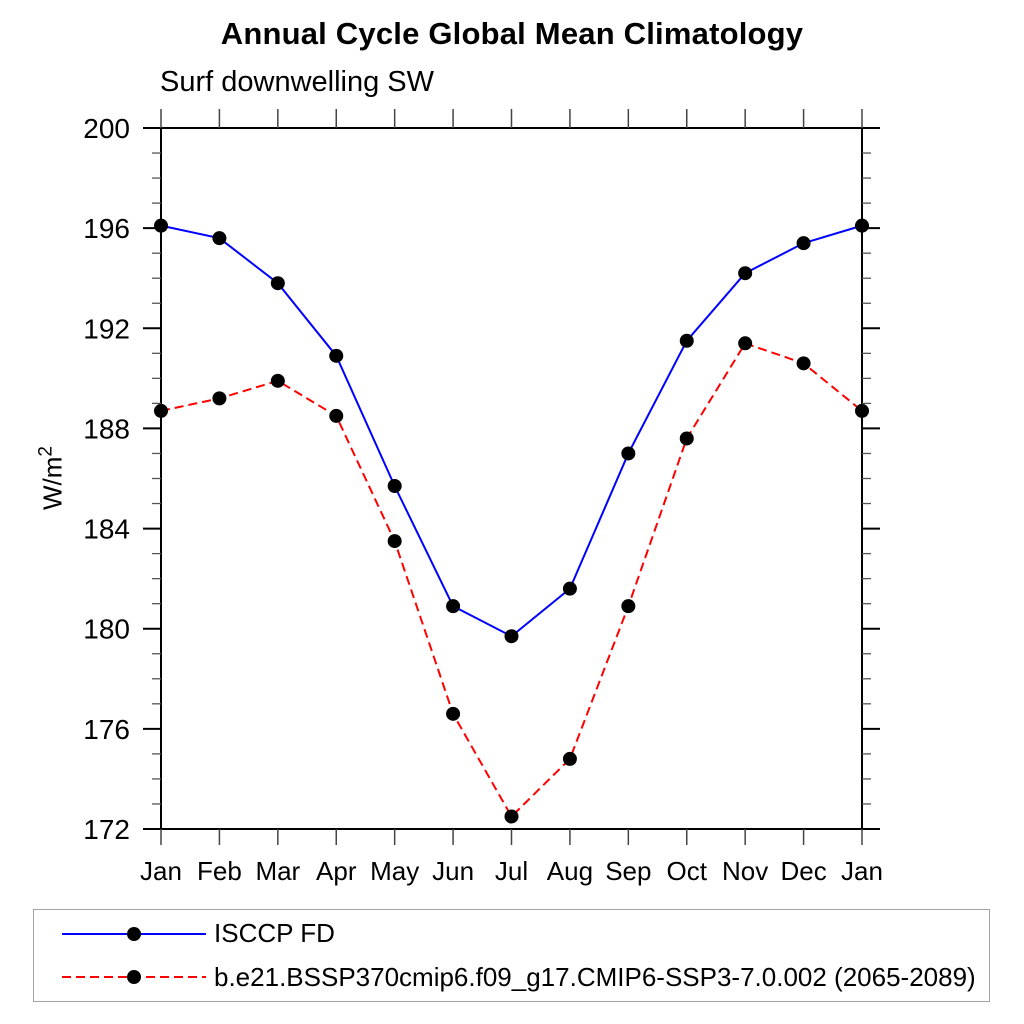 This screenshot has height=1024, width=1024. Describe the element at coordinates (106, 428) in the screenshot. I see `y-tick-label: 188` at that location.